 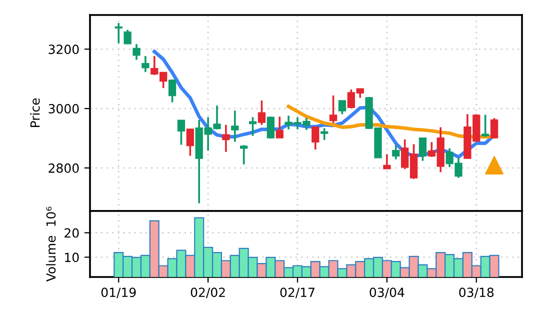 What do you see at coordinates (118, 293) in the screenshot?
I see `x-tick-label: 01/19` at bounding box center [118, 293].